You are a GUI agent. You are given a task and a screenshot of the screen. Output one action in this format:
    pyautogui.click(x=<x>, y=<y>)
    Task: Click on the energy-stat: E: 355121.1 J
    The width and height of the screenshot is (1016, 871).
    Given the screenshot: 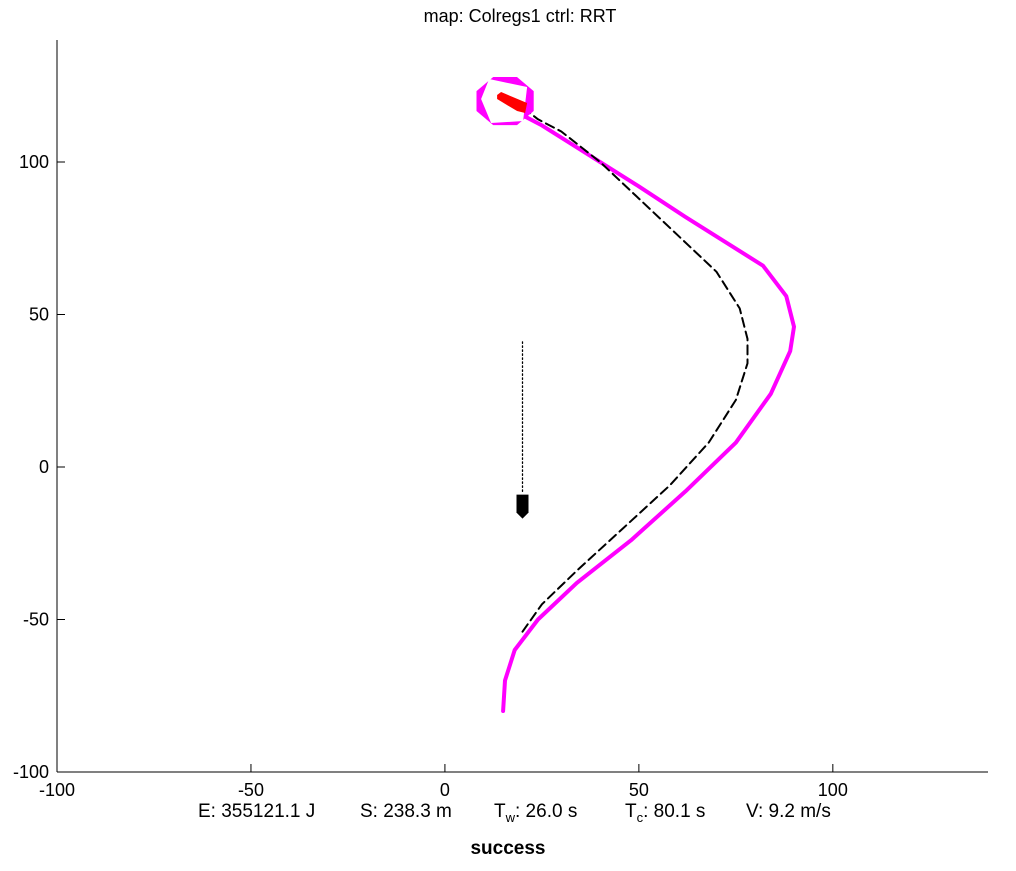 What is the action you would take?
    pyautogui.click(x=257, y=811)
    